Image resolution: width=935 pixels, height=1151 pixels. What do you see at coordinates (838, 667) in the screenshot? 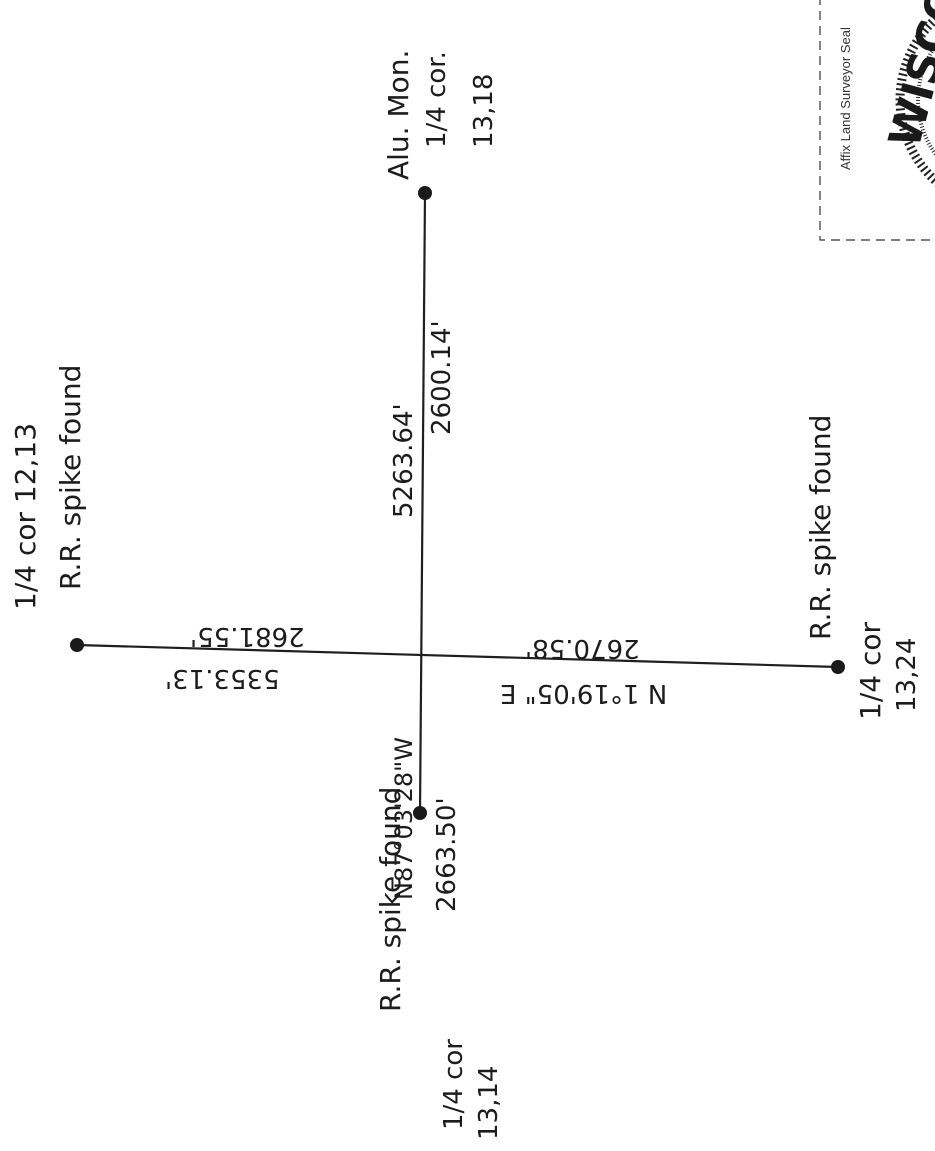
I see `east-quarter-corner-monument` at bounding box center [838, 667].